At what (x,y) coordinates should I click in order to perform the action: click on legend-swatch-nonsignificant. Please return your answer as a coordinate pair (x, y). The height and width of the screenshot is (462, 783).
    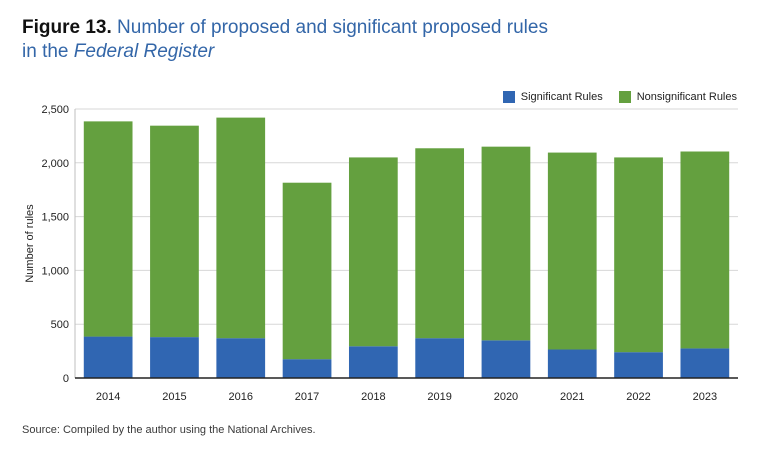
    Looking at the image, I should click on (624, 97).